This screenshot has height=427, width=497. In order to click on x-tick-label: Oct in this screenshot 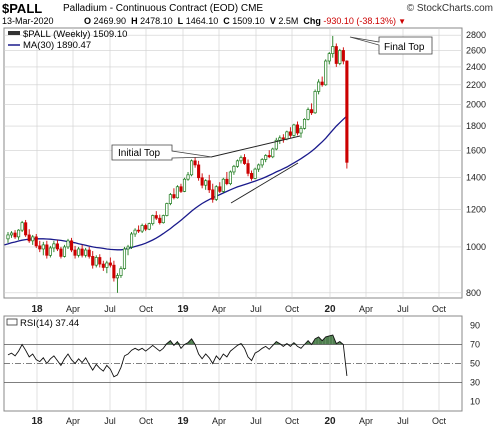, I will do `click(439, 309)`.